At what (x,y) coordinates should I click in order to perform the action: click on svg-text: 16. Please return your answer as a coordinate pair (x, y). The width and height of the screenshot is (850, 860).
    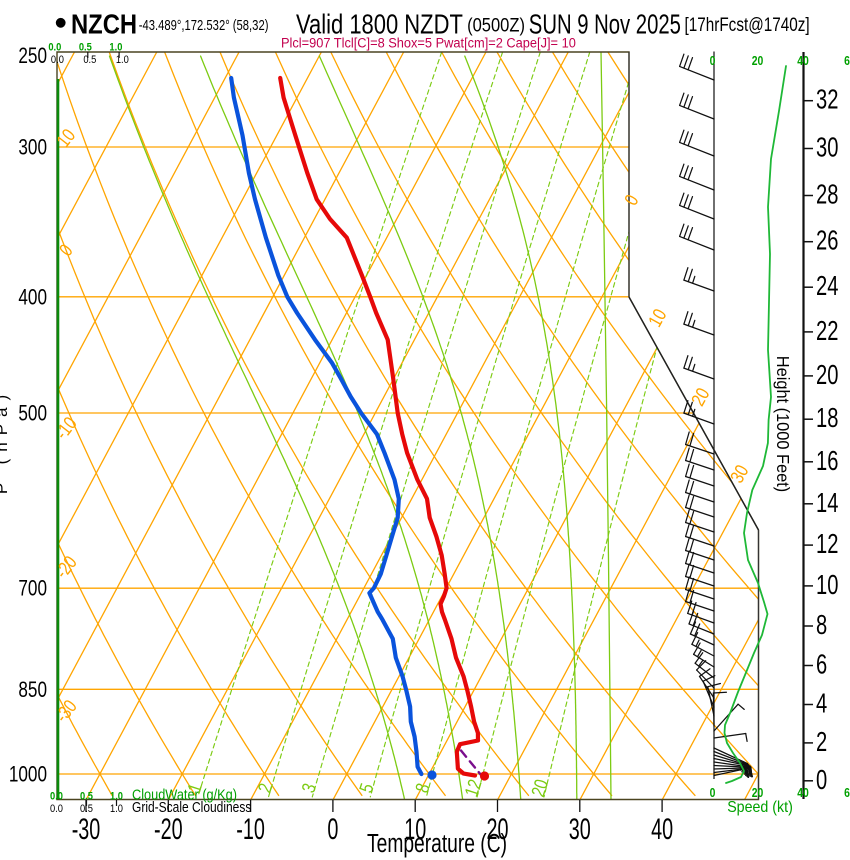
    Looking at the image, I should click on (827, 461).